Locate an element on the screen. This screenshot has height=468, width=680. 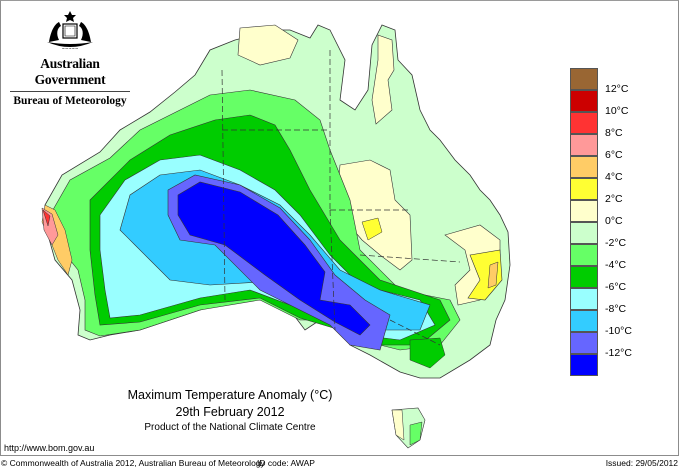
coat-of-arms-icon: ~~~~~ is located at coordinates (70, 31).